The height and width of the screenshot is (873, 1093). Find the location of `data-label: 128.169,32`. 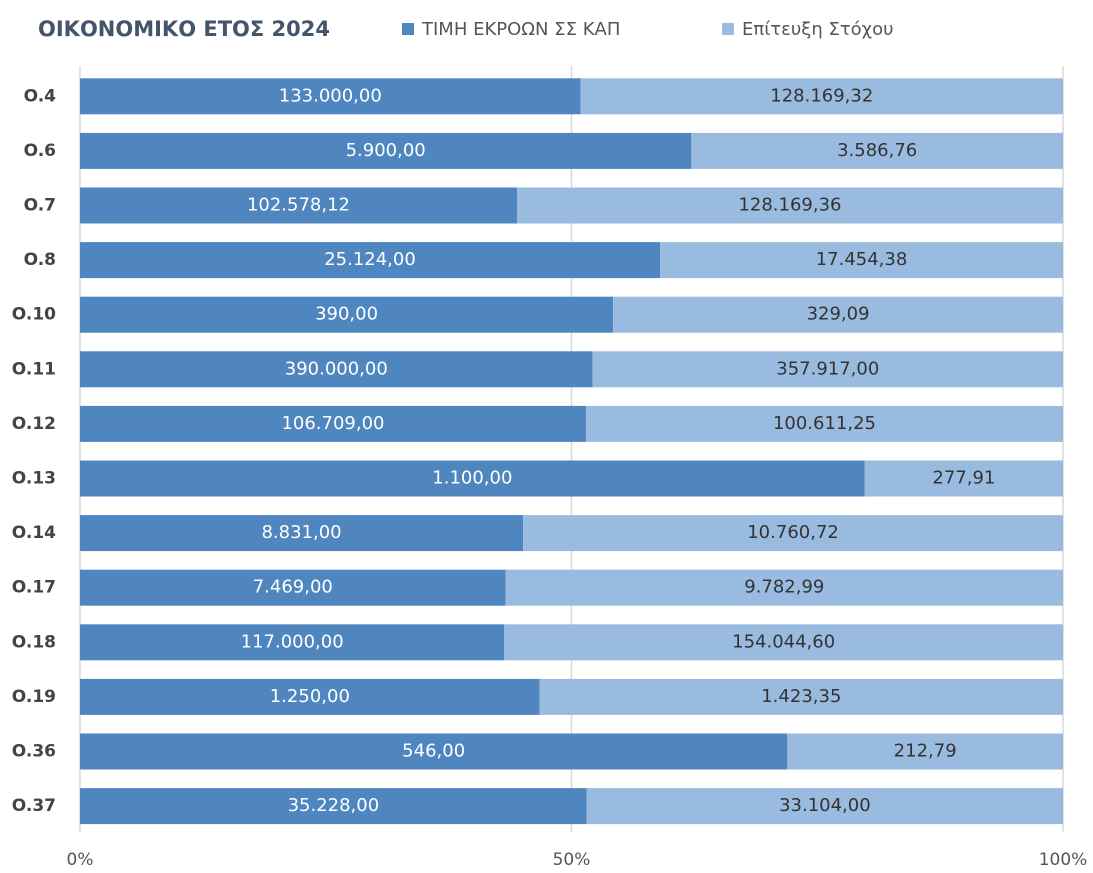

data-label: 128.169,32 is located at coordinates (821, 95).